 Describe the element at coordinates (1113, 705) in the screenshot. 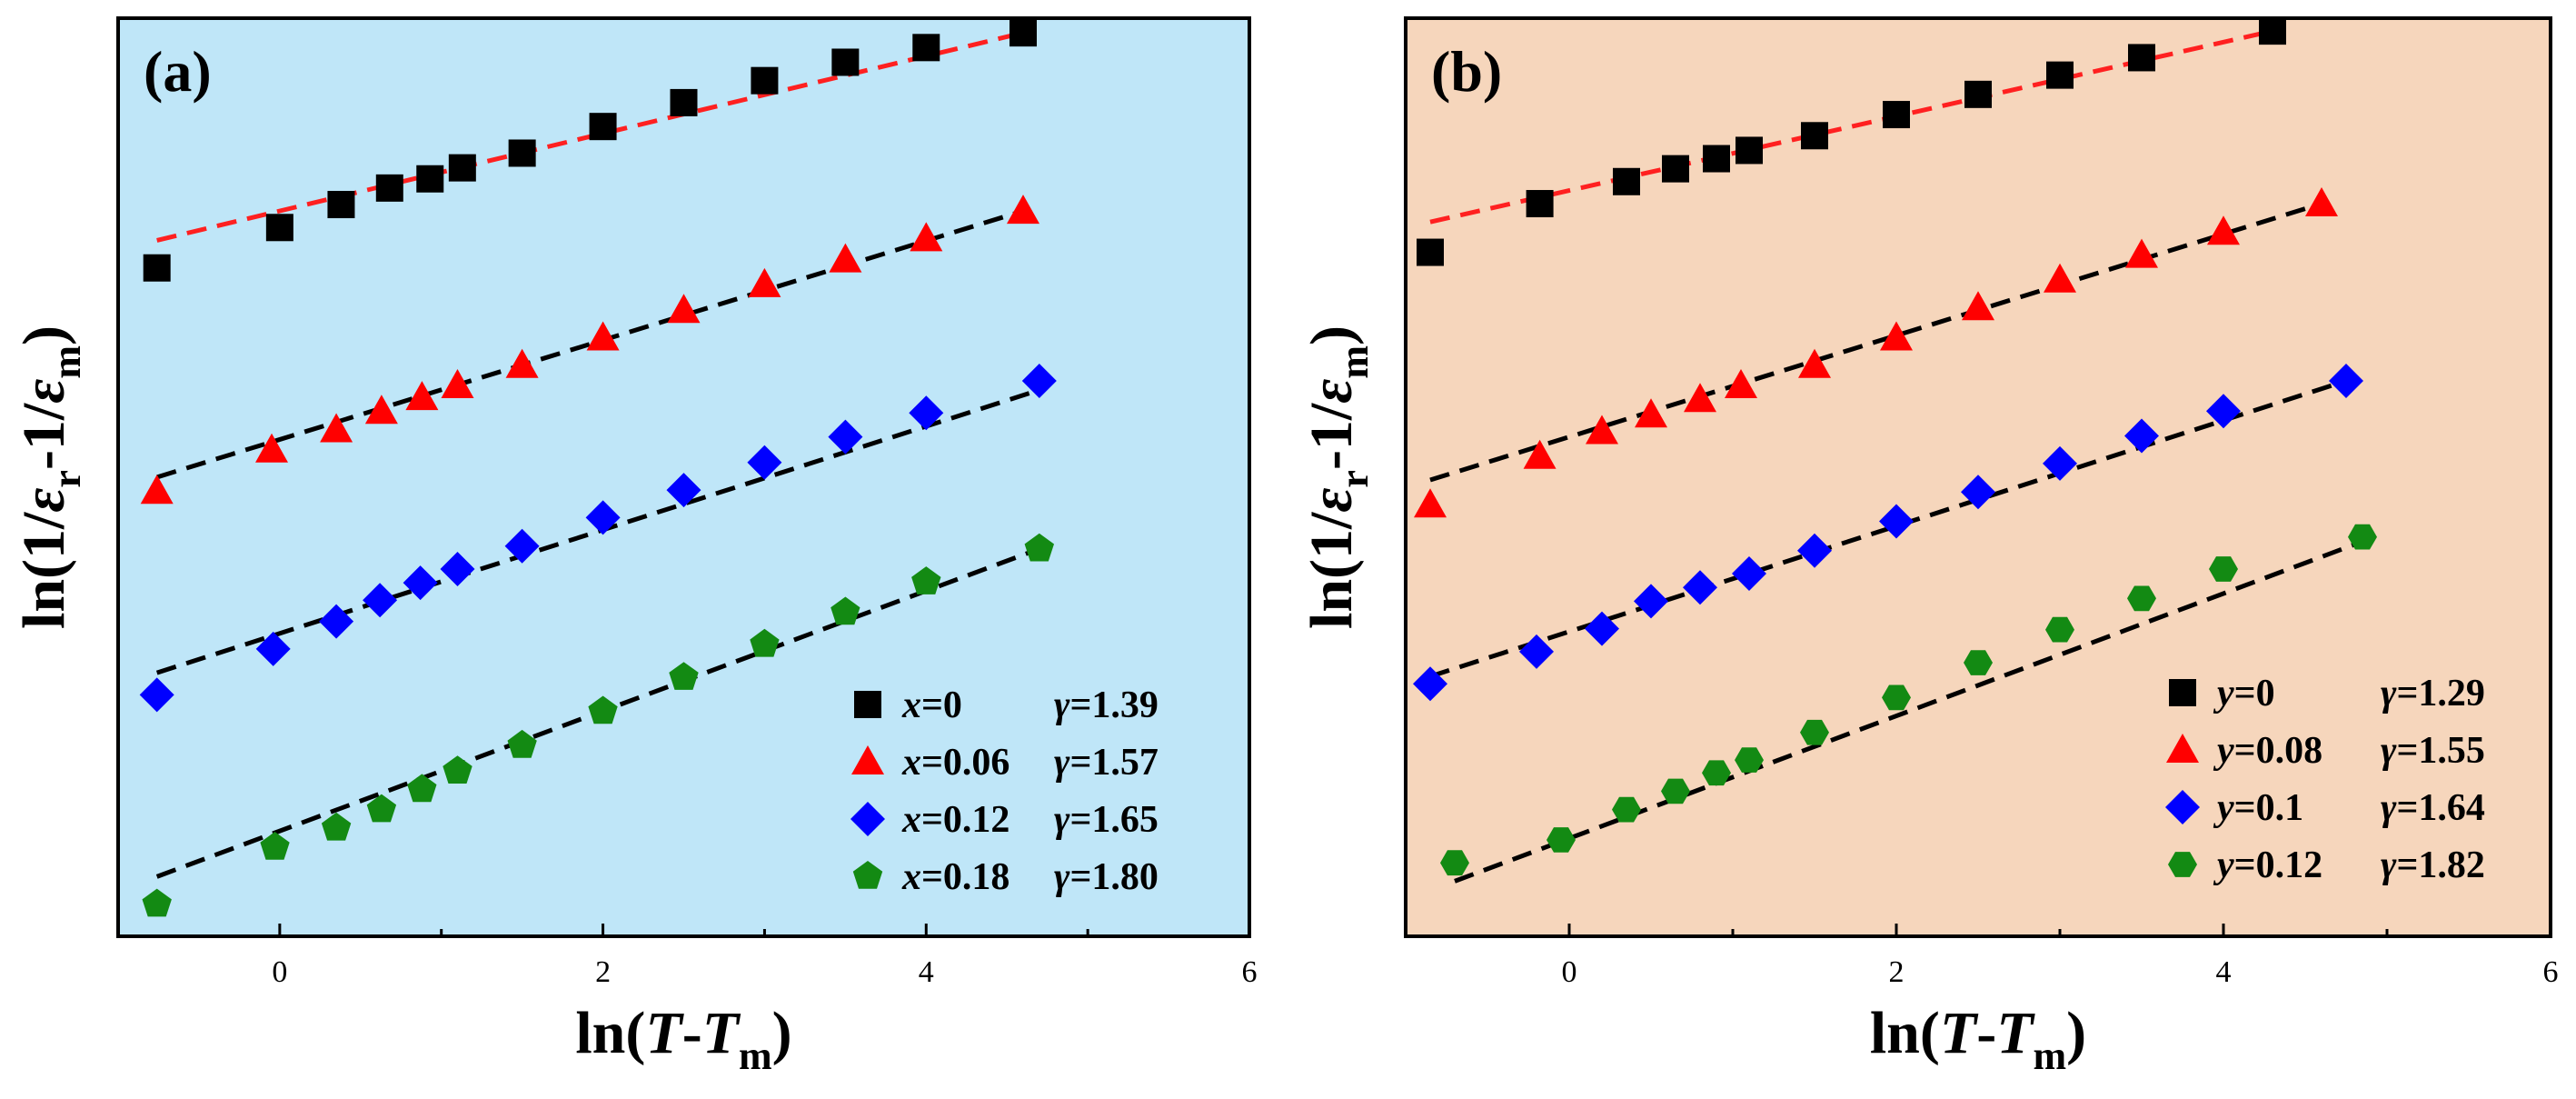

I see `gamma-value: =1.39` at that location.